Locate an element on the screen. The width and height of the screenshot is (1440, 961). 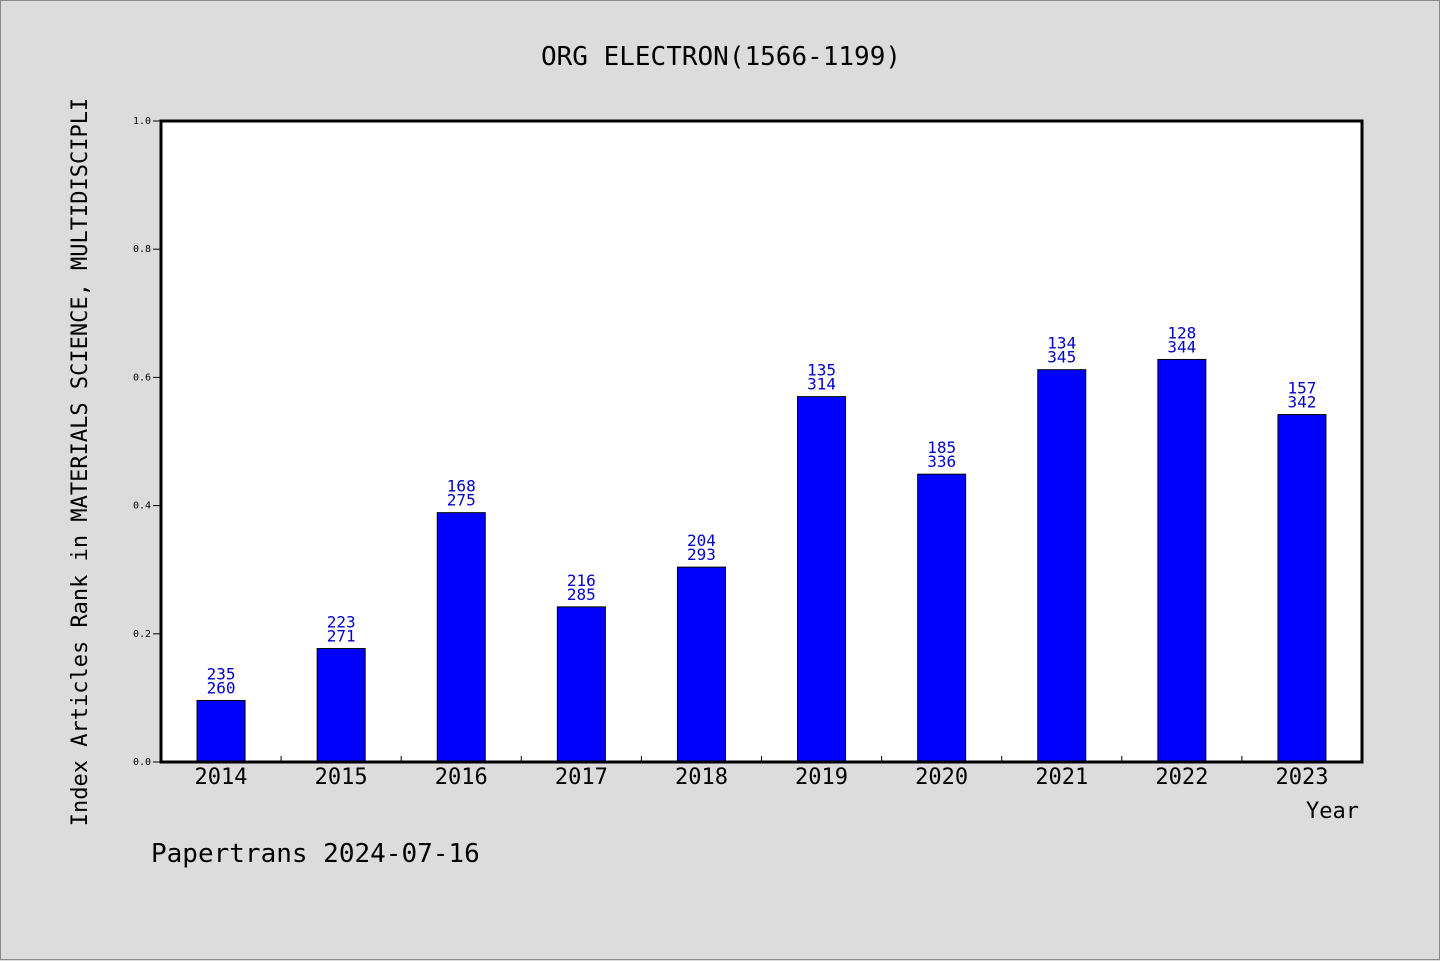
y-tick-label: 0.4 is located at coordinates (142, 506).